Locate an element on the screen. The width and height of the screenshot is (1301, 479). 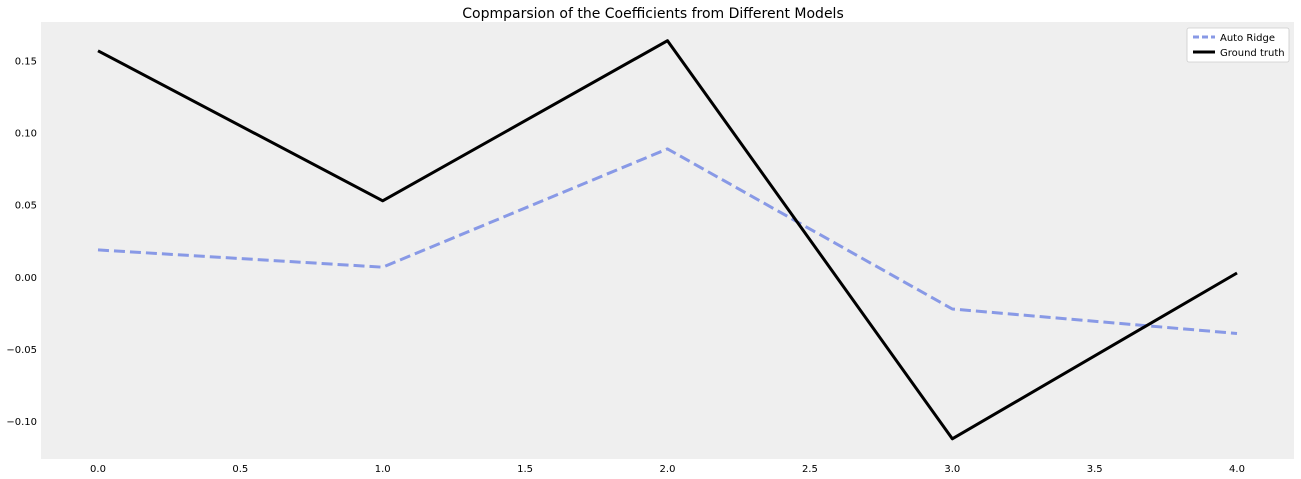
legend: Auto Ridge Ground truth is located at coordinates (1238, 45).